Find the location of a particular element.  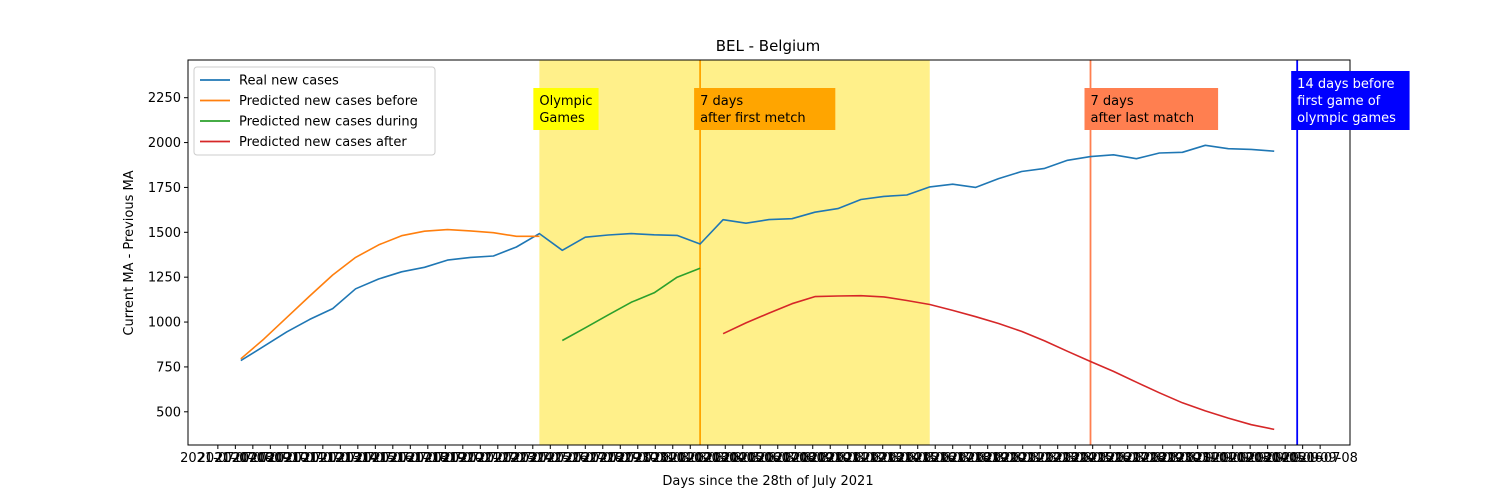

x-tick-label: 2021-07-17 is located at coordinates (393, 458).